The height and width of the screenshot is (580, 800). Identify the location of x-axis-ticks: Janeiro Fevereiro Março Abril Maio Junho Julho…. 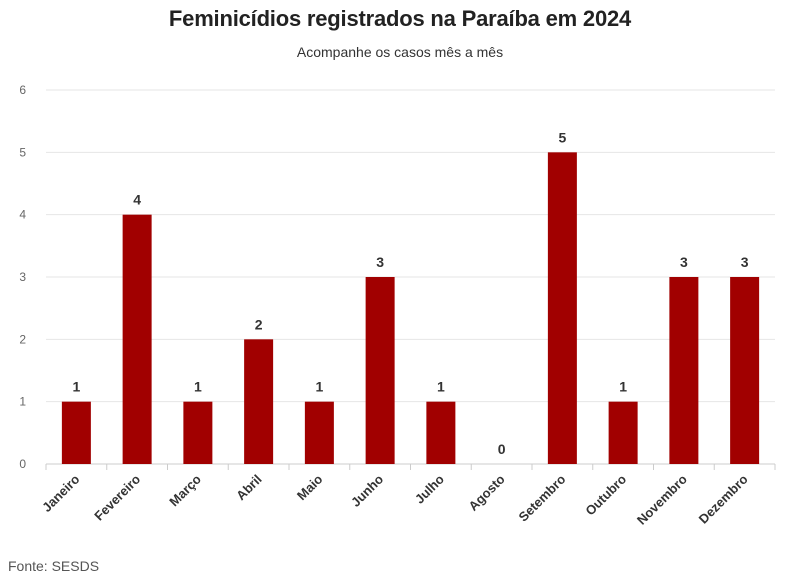
(407, 496).